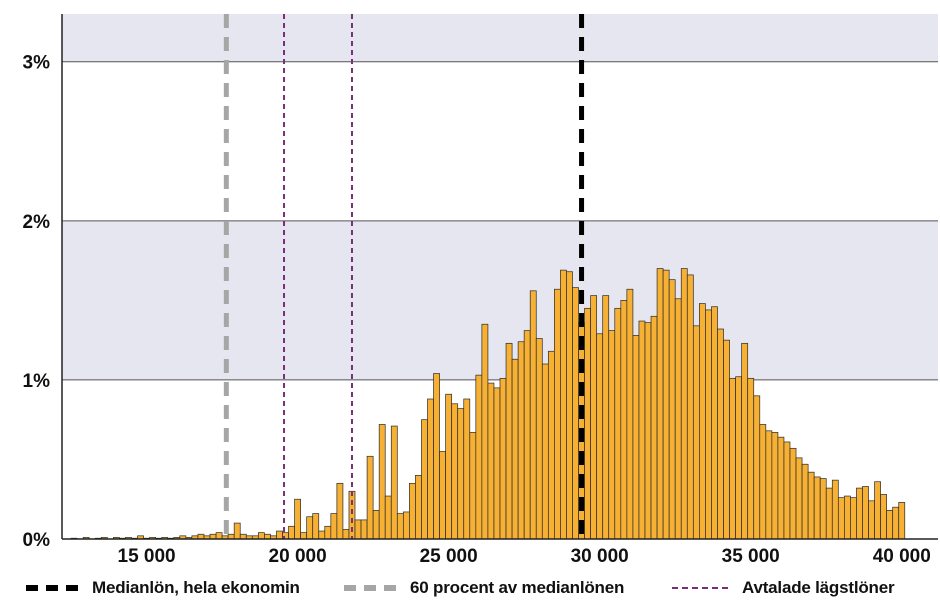 The height and width of the screenshot is (607, 940). What do you see at coordinates (37, 302) in the screenshot?
I see `y-axis-tick-labels: 0% 1% 2% 3%` at bounding box center [37, 302].